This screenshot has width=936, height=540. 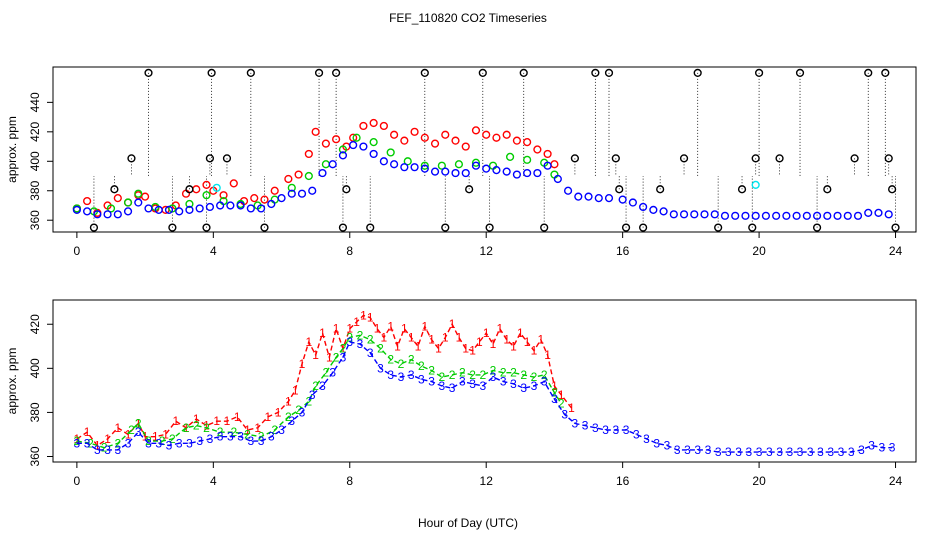 I want to click on x-tick-label: 4, so click(x=213, y=251).